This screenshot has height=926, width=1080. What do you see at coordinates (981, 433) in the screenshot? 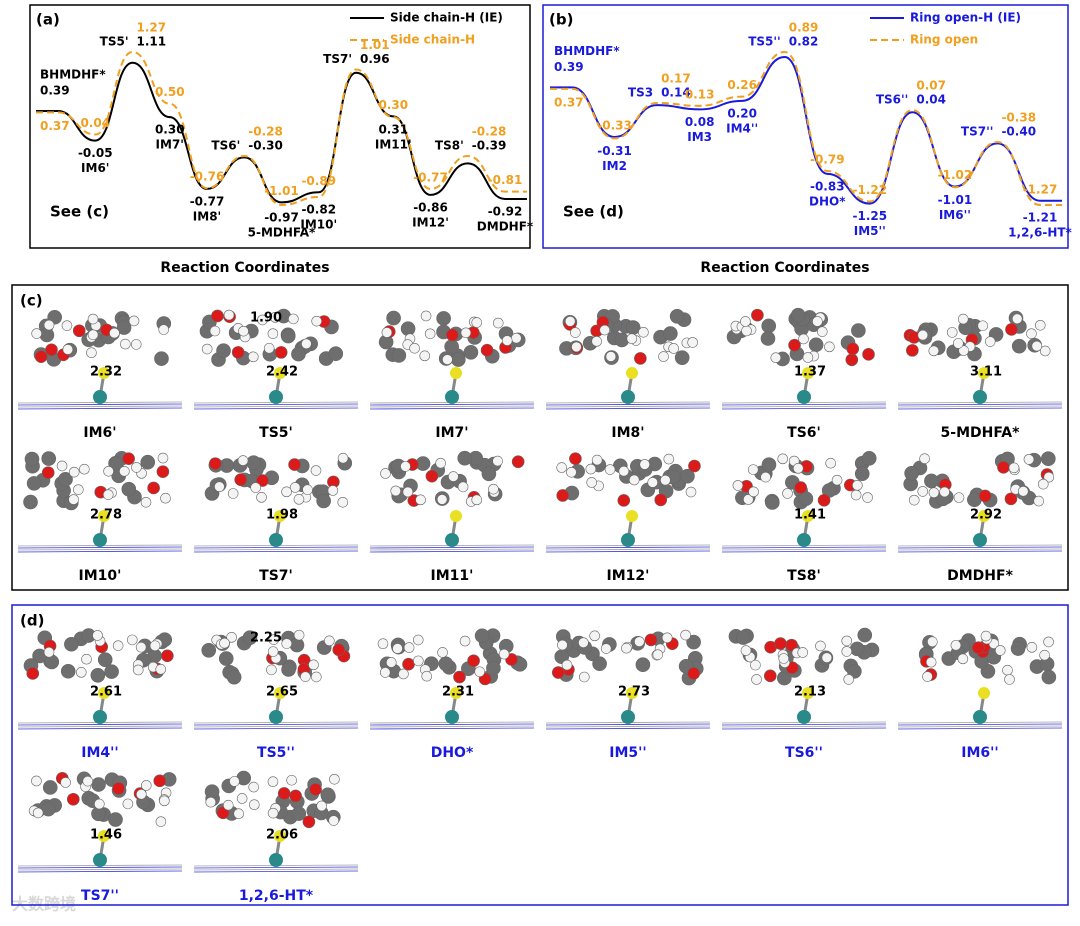
I see `structure-label: 5-MDHFA*` at bounding box center [981, 433].